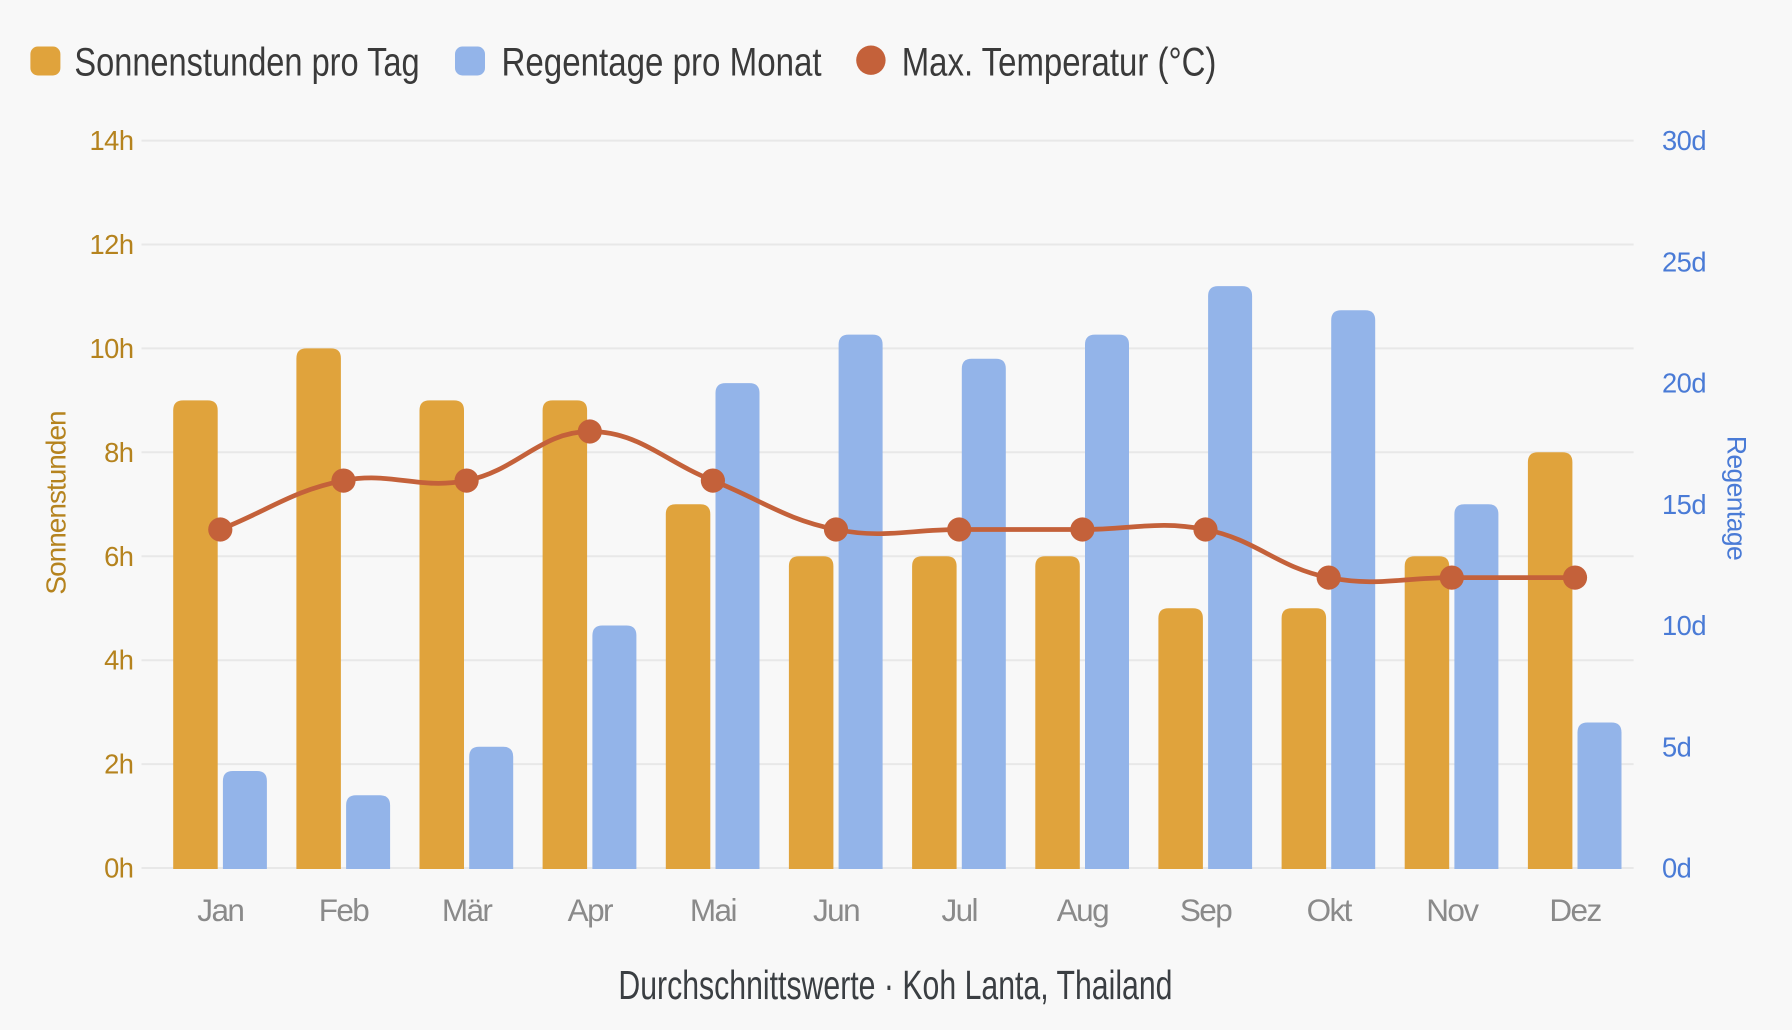 This screenshot has width=1792, height=1030. Describe the element at coordinates (118, 868) in the screenshot. I see `svg-text: 0h` at that location.